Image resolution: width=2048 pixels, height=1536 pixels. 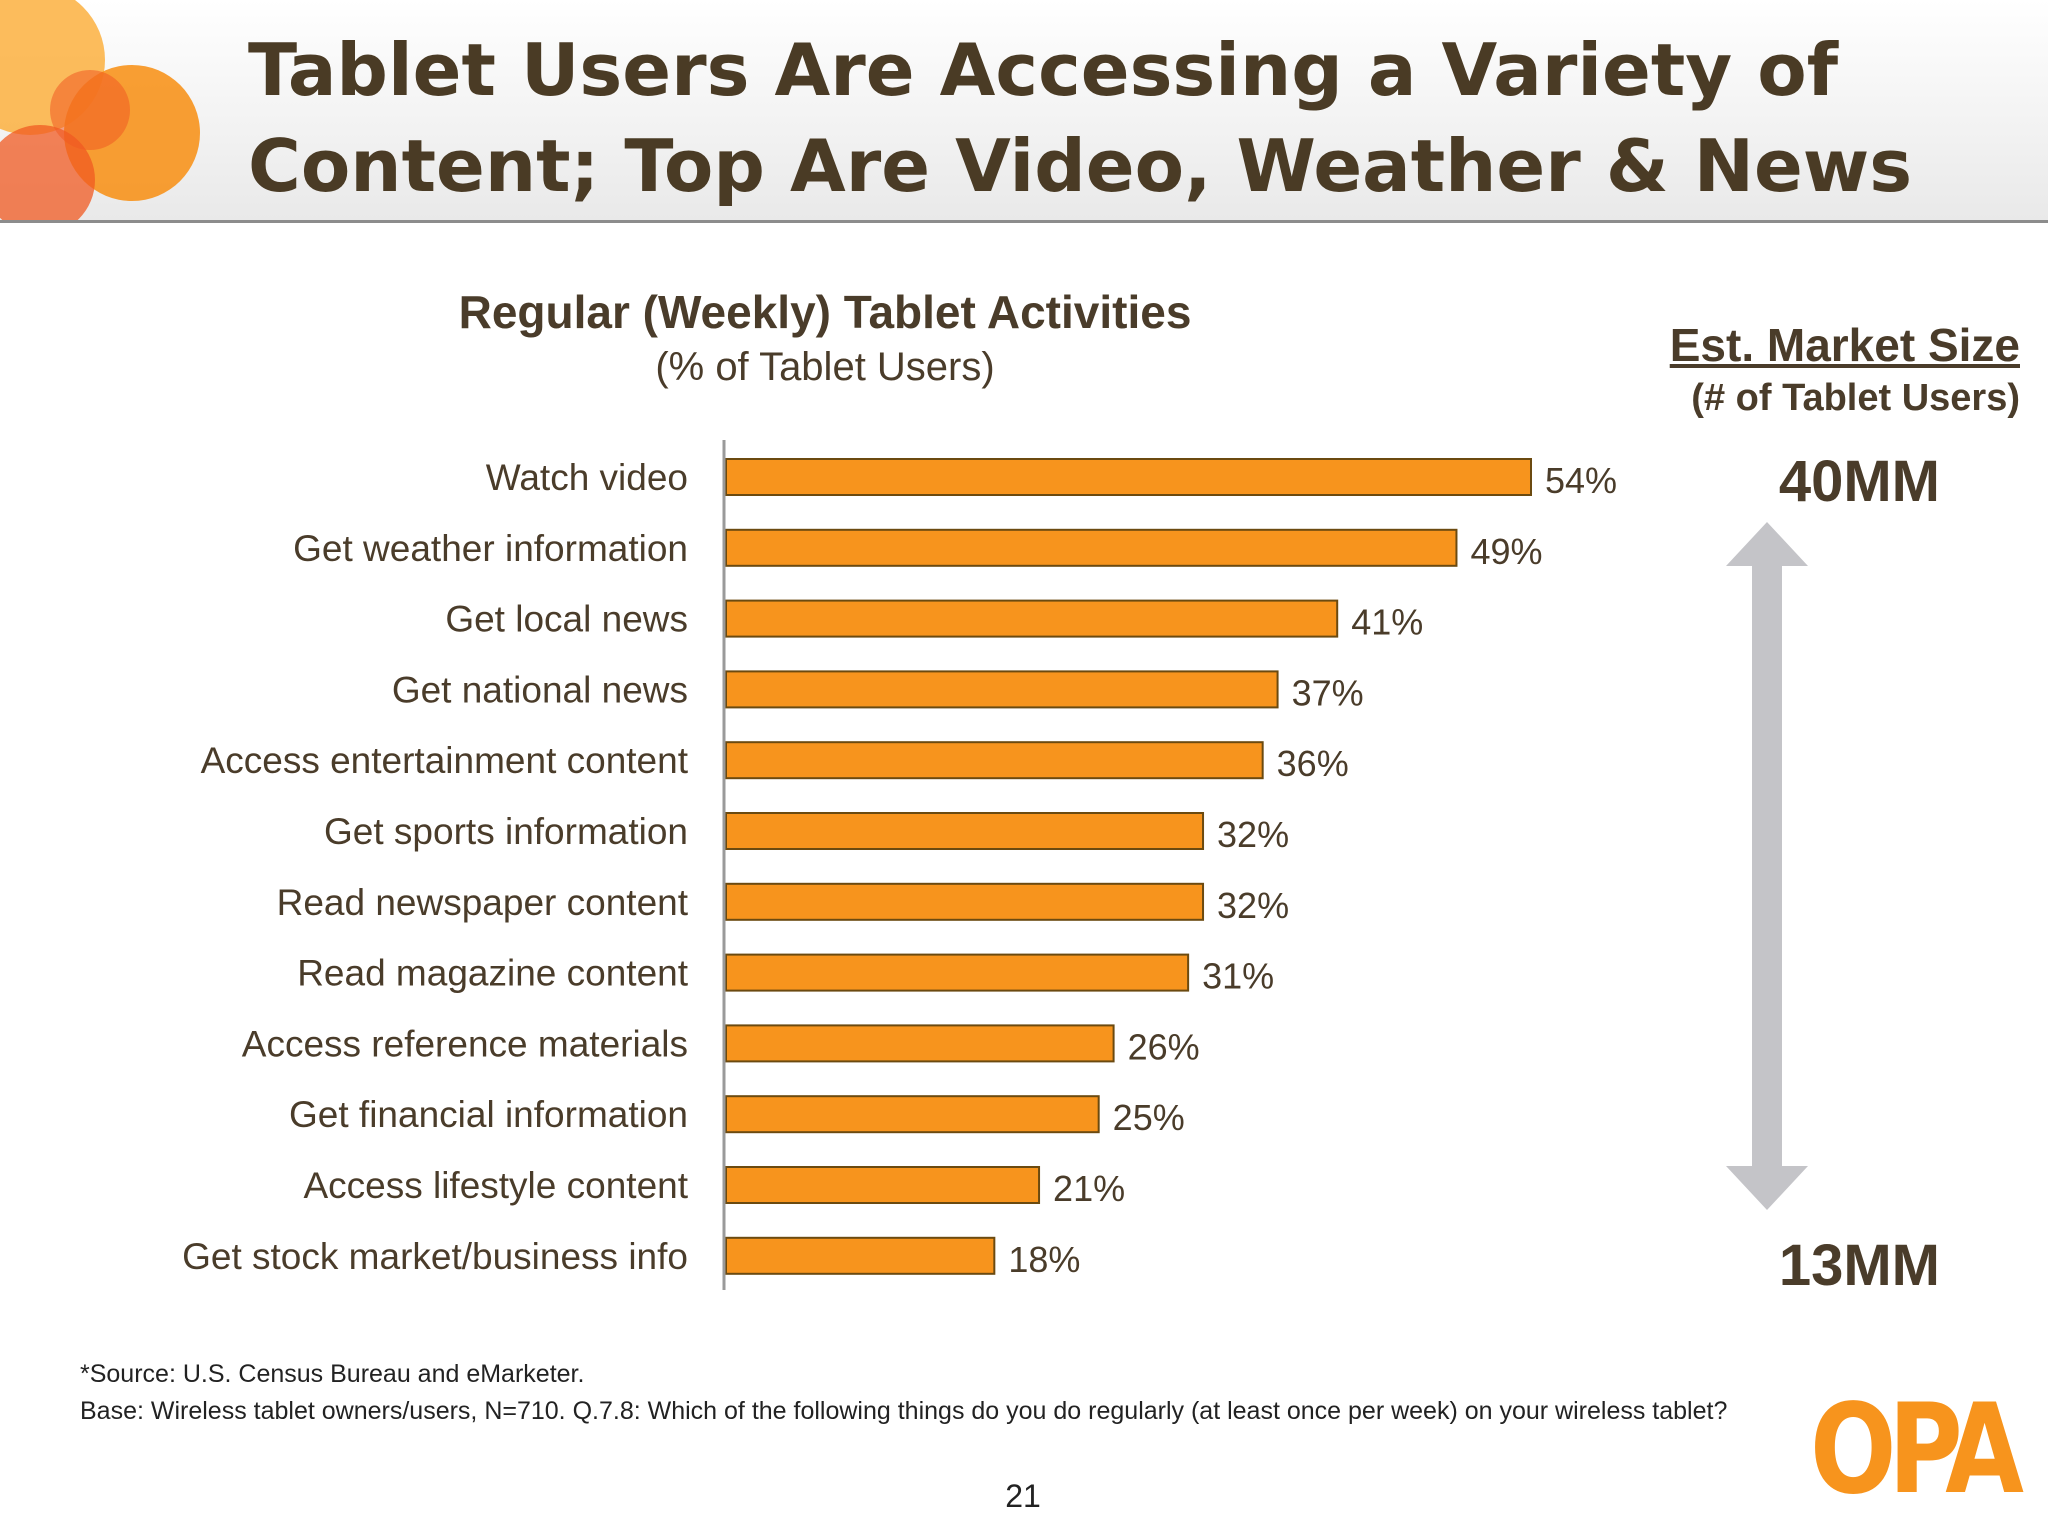 What do you see at coordinates (1855, 398) in the screenshot?
I see `market-size-subtitle: (# of Tablet Users)` at bounding box center [1855, 398].